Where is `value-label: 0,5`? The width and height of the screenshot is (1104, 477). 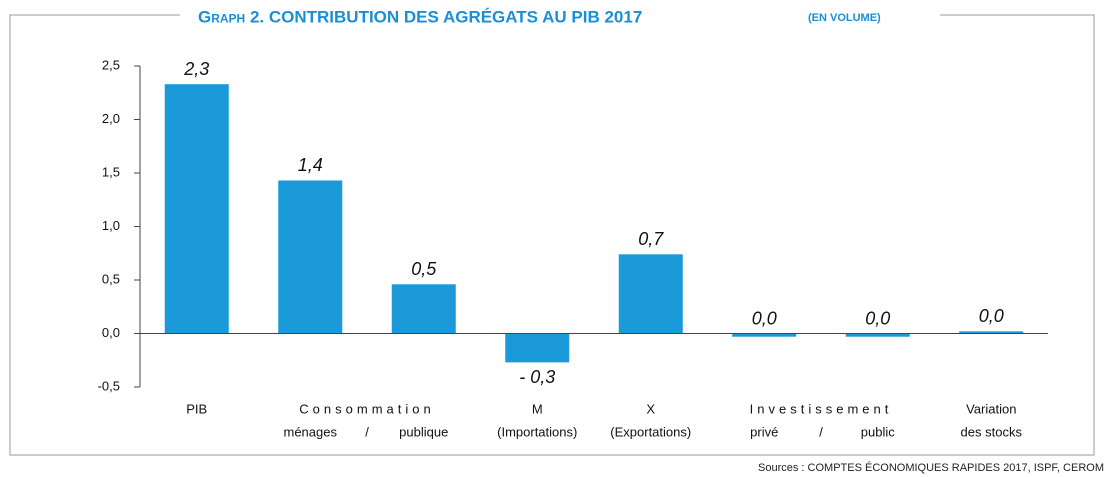 value-label: 0,5 is located at coordinates (424, 269).